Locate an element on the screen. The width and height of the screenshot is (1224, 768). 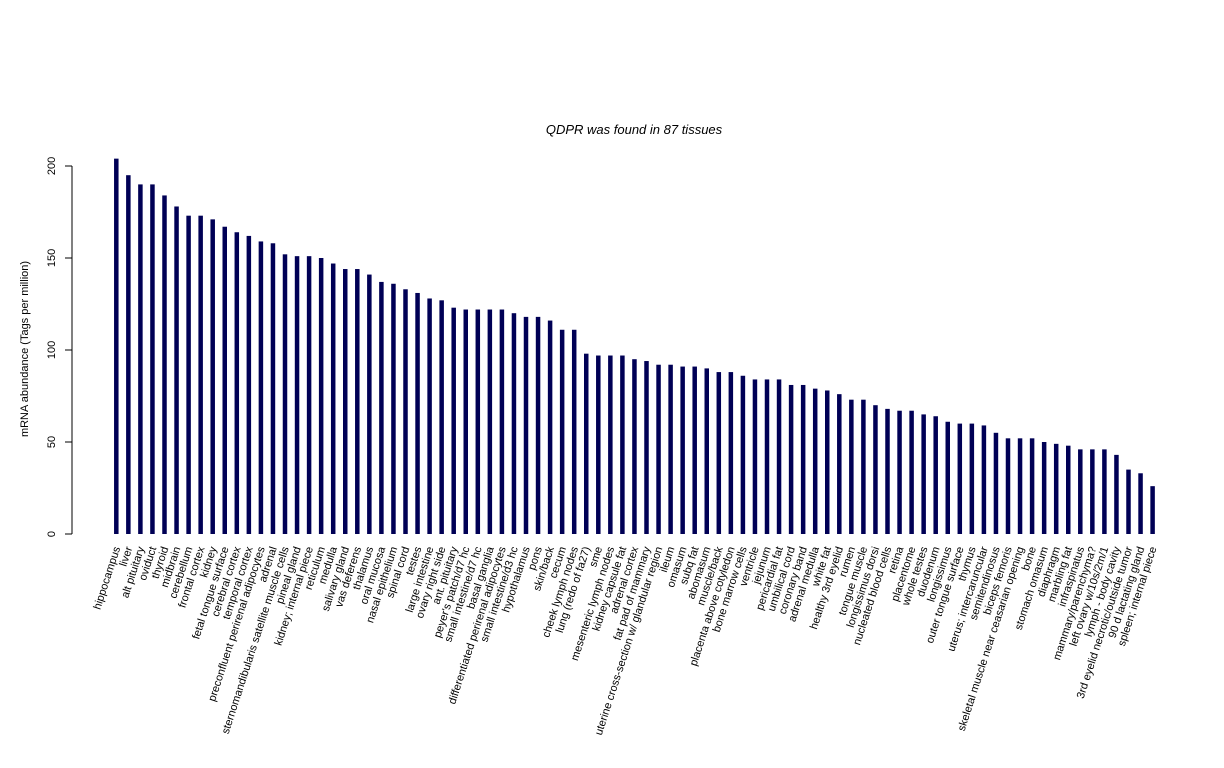
y-axis: 0 50 100 150 200 is located at coordinates (59, 347).